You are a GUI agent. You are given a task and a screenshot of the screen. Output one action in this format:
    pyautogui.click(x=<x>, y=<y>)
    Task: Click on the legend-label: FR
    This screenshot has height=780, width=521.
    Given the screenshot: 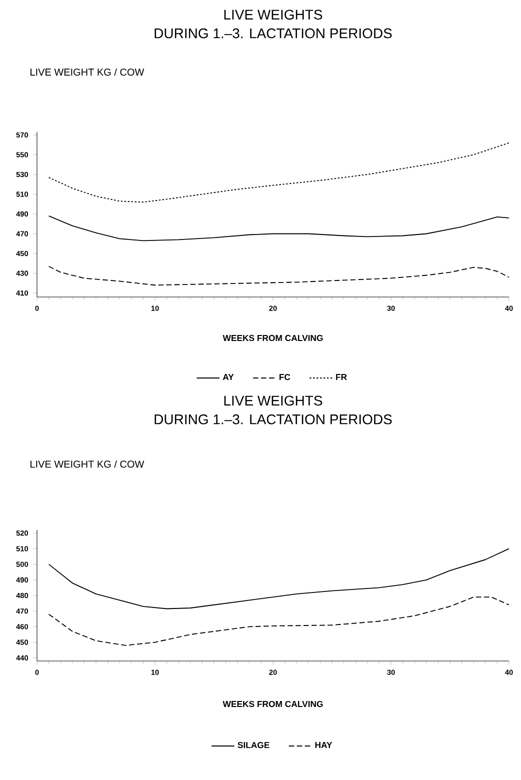 What is the action you would take?
    pyautogui.click(x=341, y=377)
    